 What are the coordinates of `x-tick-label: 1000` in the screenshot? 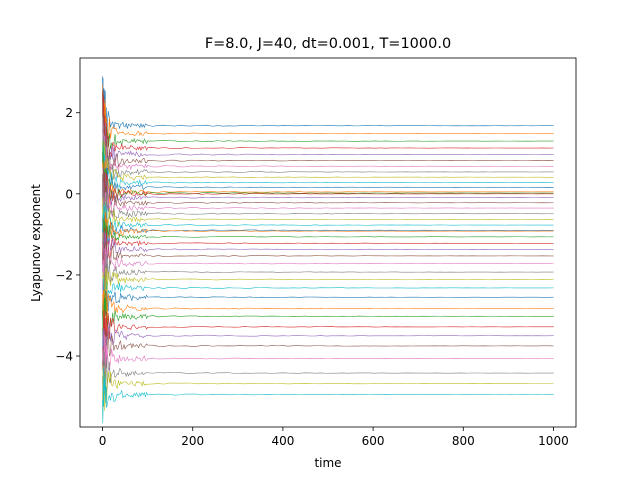 It's located at (553, 441).